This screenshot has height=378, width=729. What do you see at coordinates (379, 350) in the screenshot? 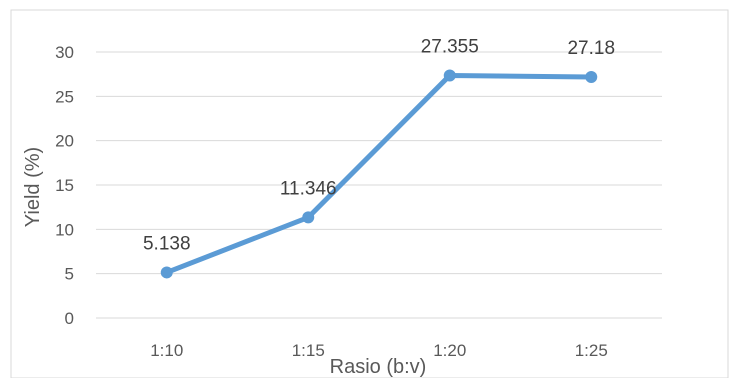
I see `x-axis-ticks: 1:10 1:15 1:20 1:25` at bounding box center [379, 350].